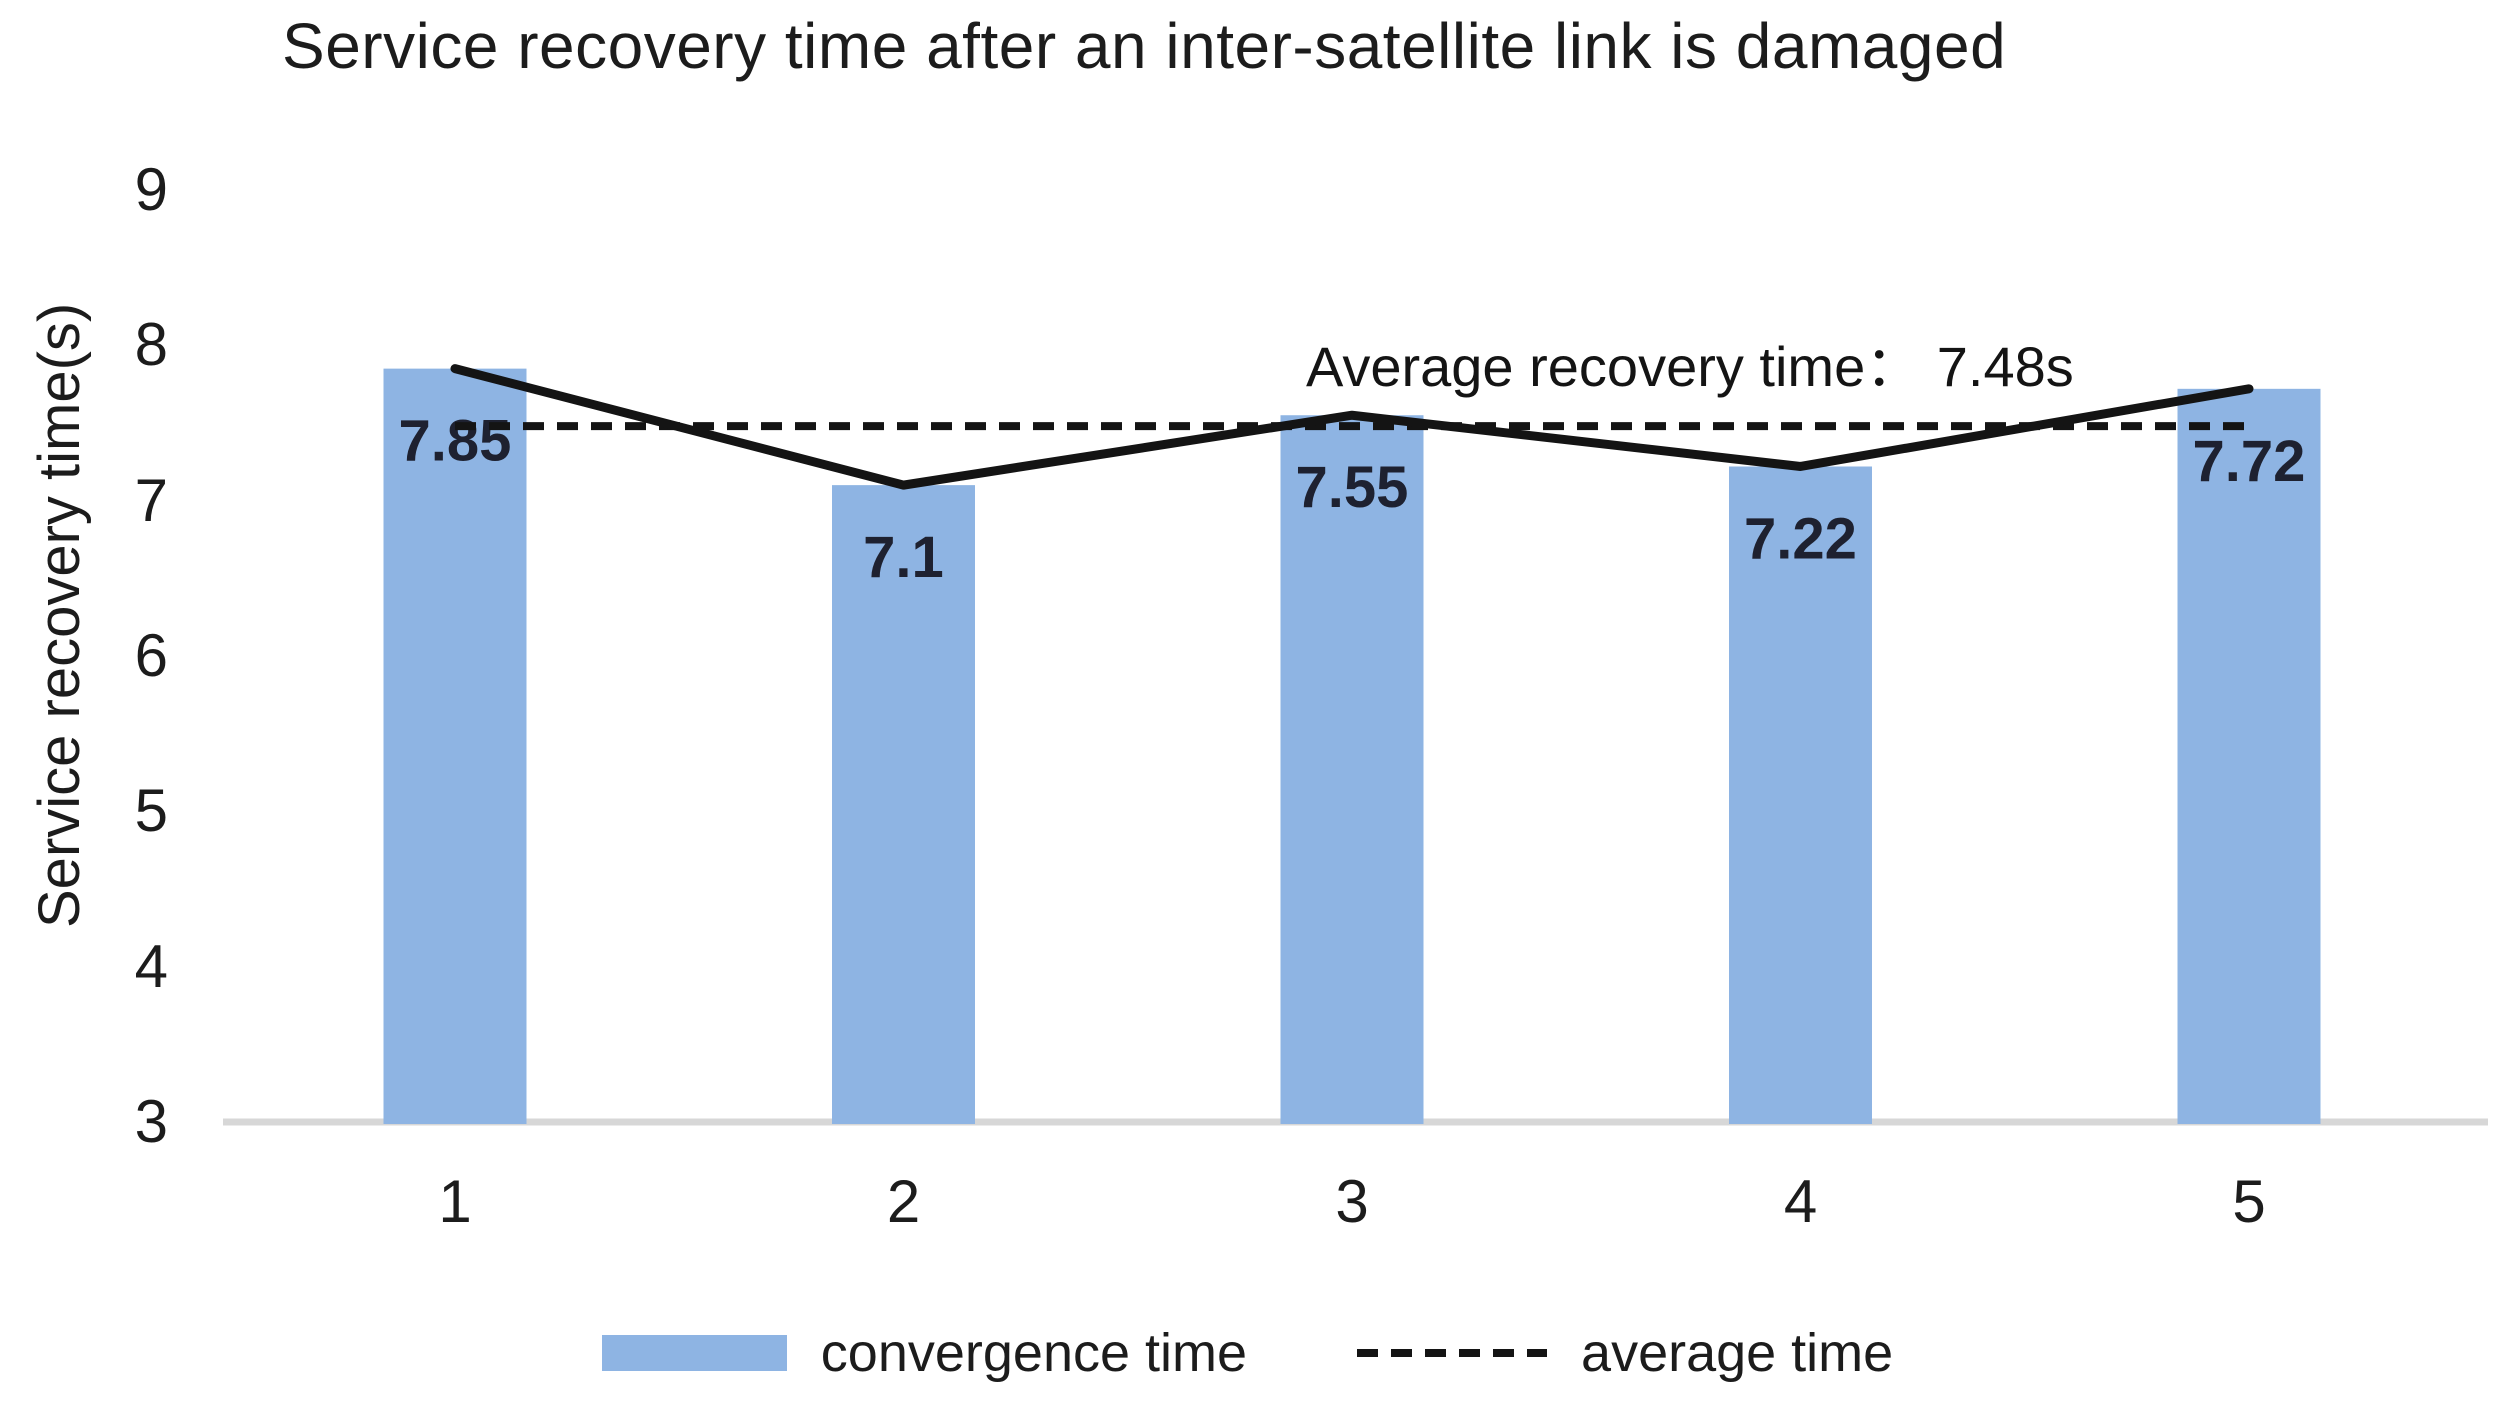  I want to click on bar-swatch-icon, so click(694, 1353).